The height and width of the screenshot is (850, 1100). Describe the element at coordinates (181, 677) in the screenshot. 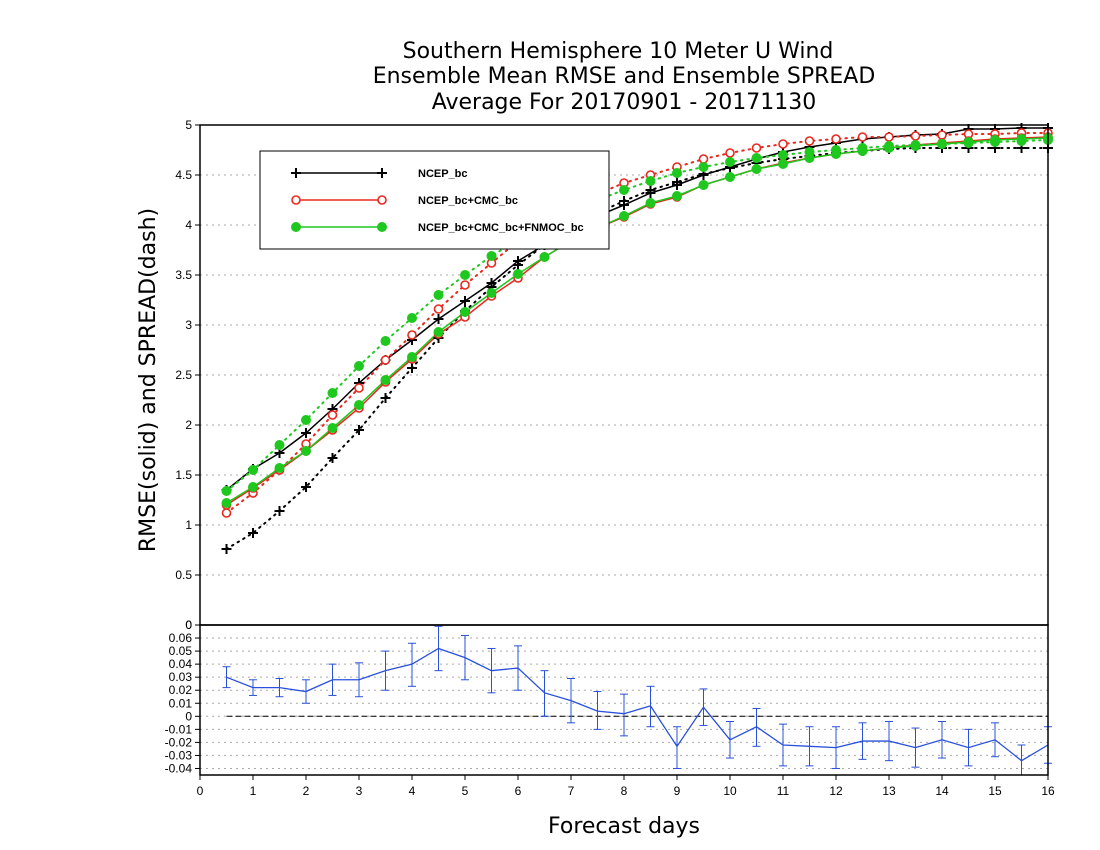

I see `y-tick-label: 0.03` at that location.